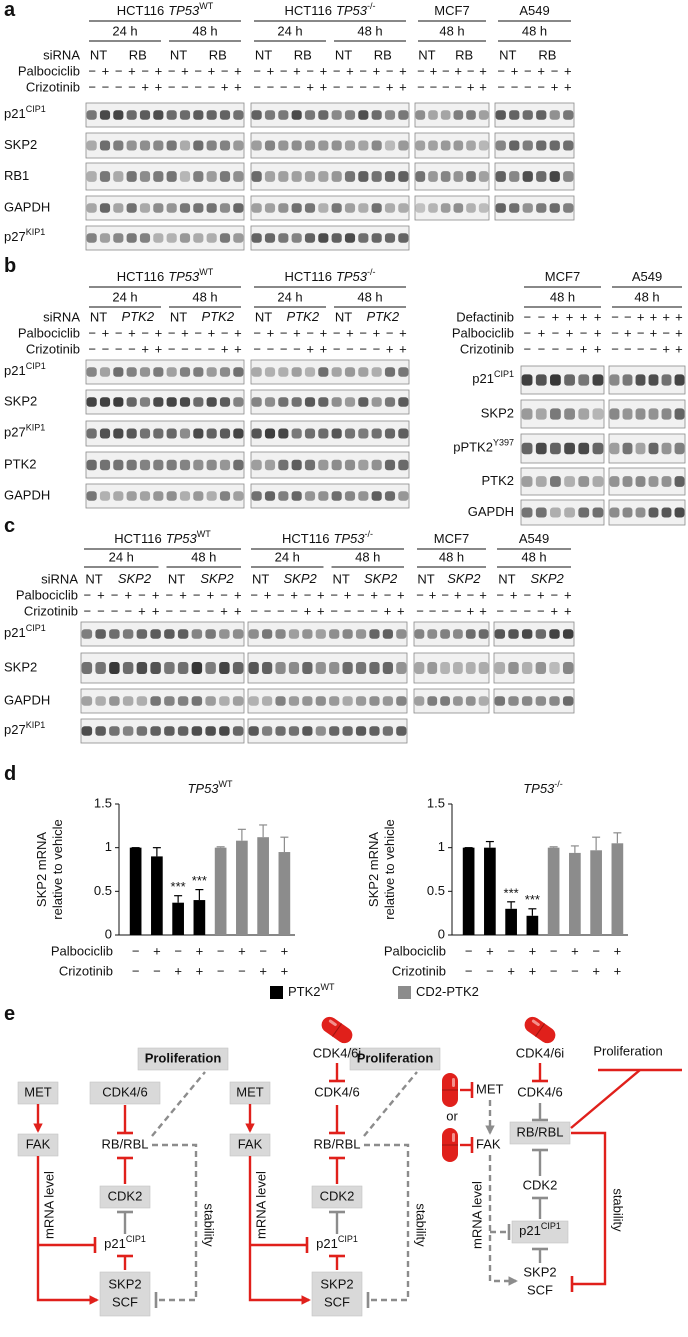 The image size is (688, 1337). Describe the element at coordinates (164, 86) in the screenshot. I see `treatment-symbols: − − − − + + − − − − + +` at that location.